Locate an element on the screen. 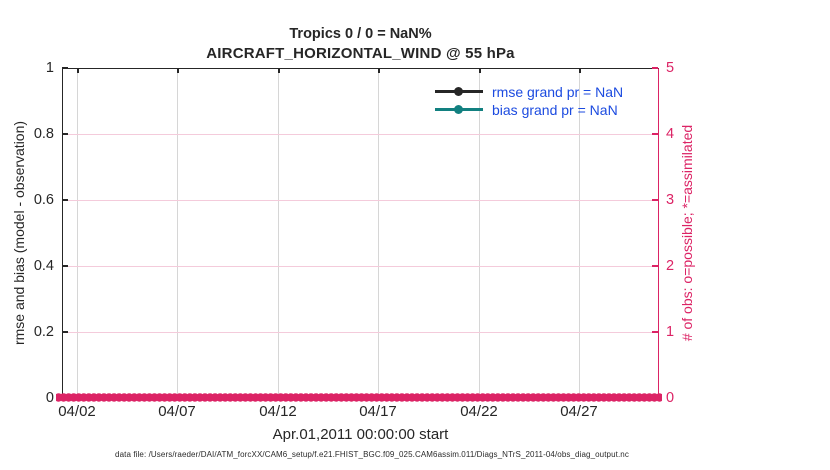 The height and width of the screenshot is (470, 830). right-tick-label: 3 is located at coordinates (670, 200).